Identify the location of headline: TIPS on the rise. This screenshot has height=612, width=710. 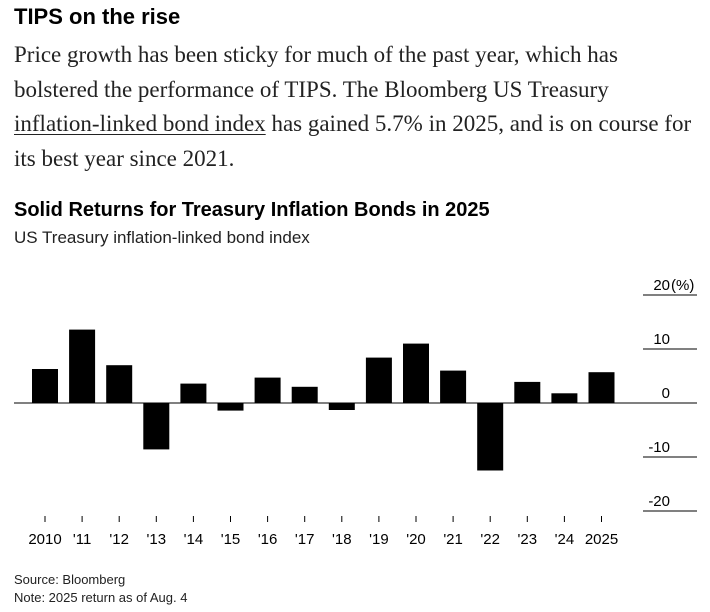
(97, 16).